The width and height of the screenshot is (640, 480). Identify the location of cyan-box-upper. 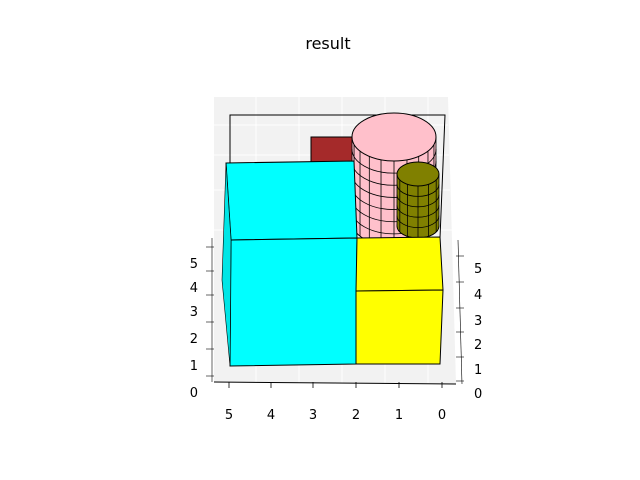
(291, 200).